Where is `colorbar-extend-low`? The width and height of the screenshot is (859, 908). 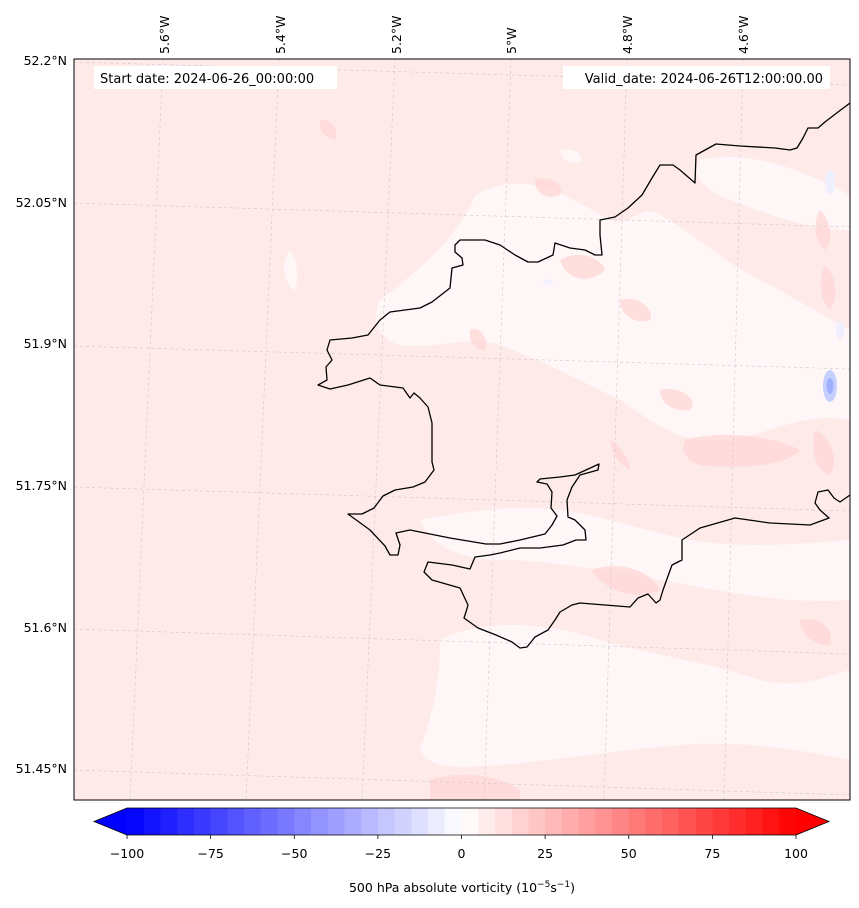 colorbar-extend-low is located at coordinates (110, 821).